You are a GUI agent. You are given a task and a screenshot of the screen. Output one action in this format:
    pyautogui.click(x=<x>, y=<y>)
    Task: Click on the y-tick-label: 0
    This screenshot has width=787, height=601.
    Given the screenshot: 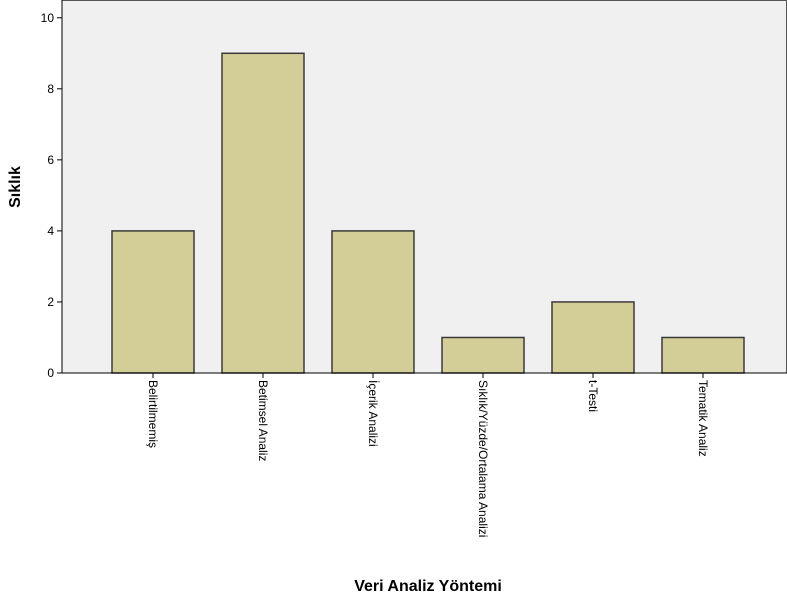 What is the action you would take?
    pyautogui.click(x=50, y=373)
    